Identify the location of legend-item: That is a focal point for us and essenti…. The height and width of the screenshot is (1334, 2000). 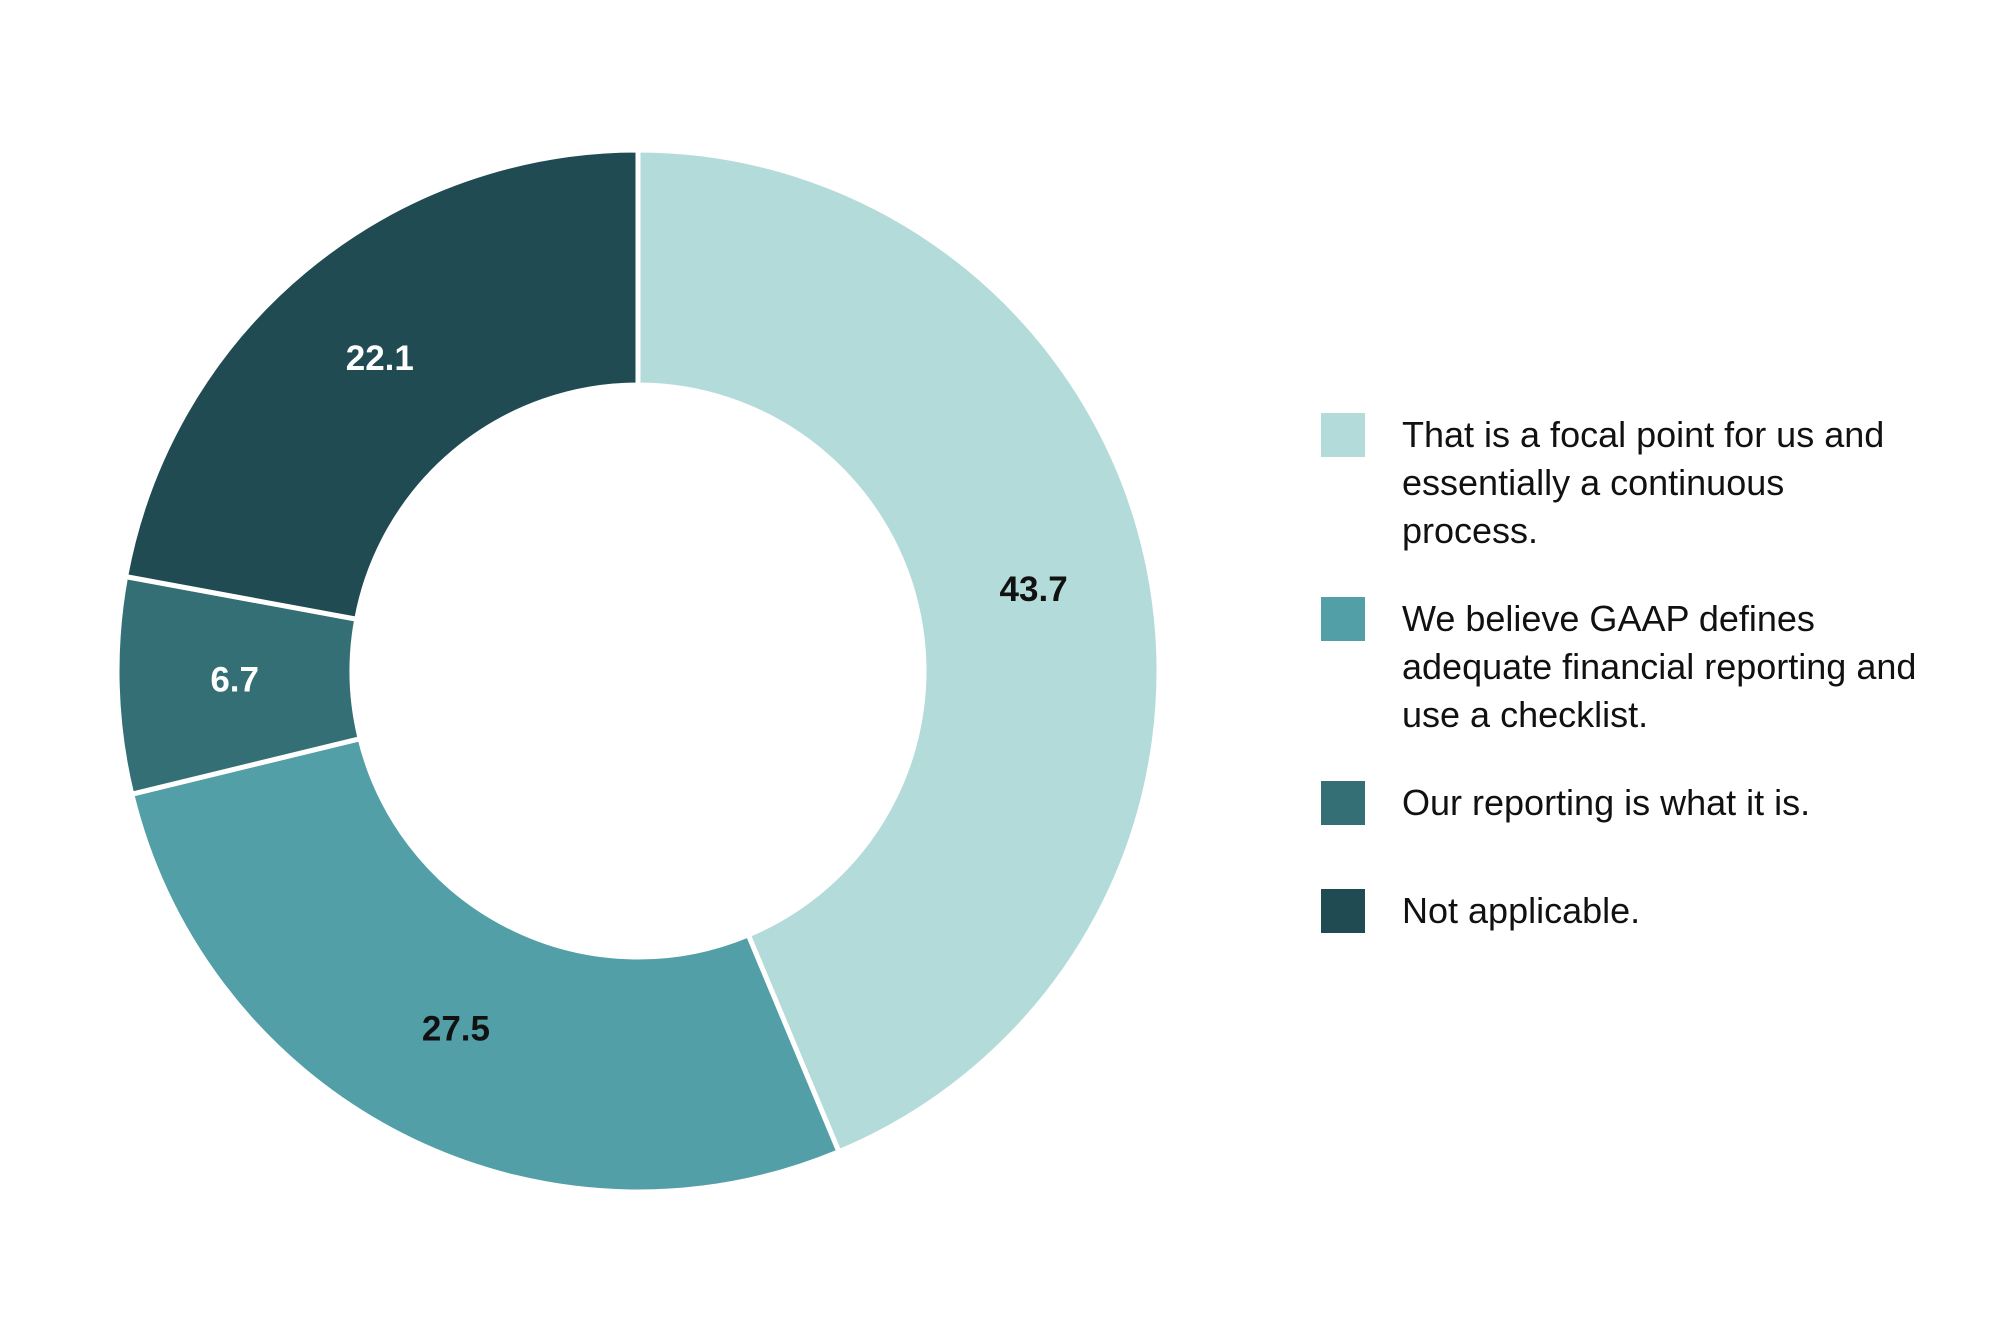
(1641, 483).